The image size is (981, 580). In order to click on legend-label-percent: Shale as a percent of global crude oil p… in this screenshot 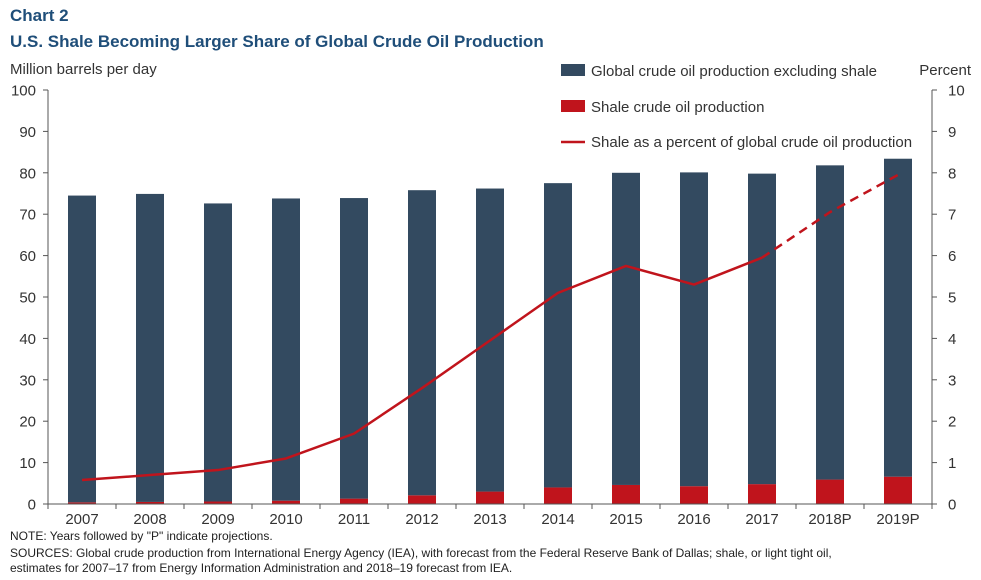, I will do `click(751, 142)`.